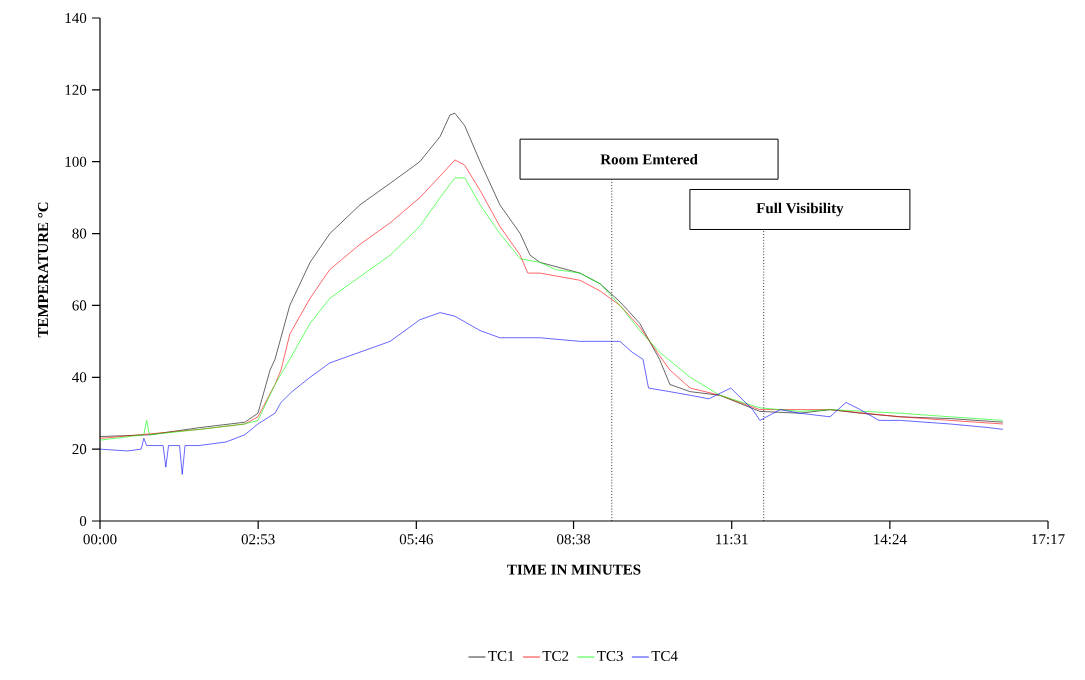 The height and width of the screenshot is (680, 1085). What do you see at coordinates (76, 89) in the screenshot?
I see `y-tick-label: 120` at bounding box center [76, 89].